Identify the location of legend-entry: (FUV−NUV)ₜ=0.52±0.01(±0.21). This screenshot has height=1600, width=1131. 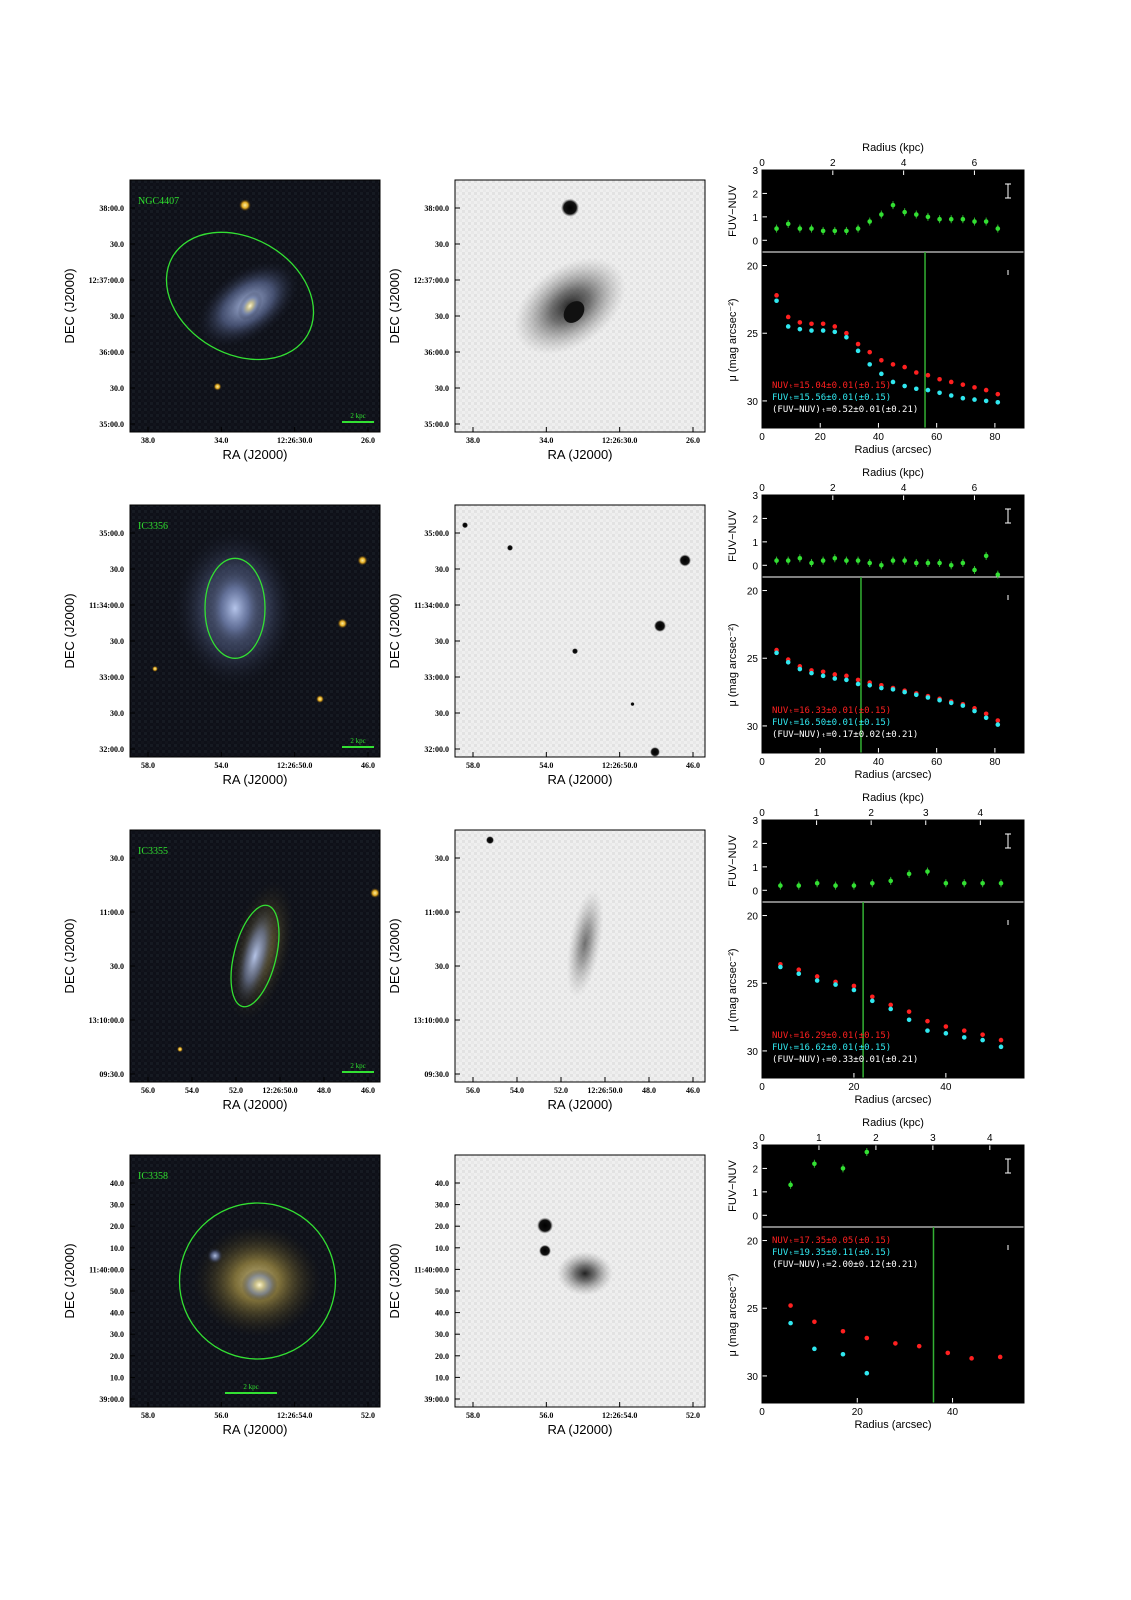
(845, 410).